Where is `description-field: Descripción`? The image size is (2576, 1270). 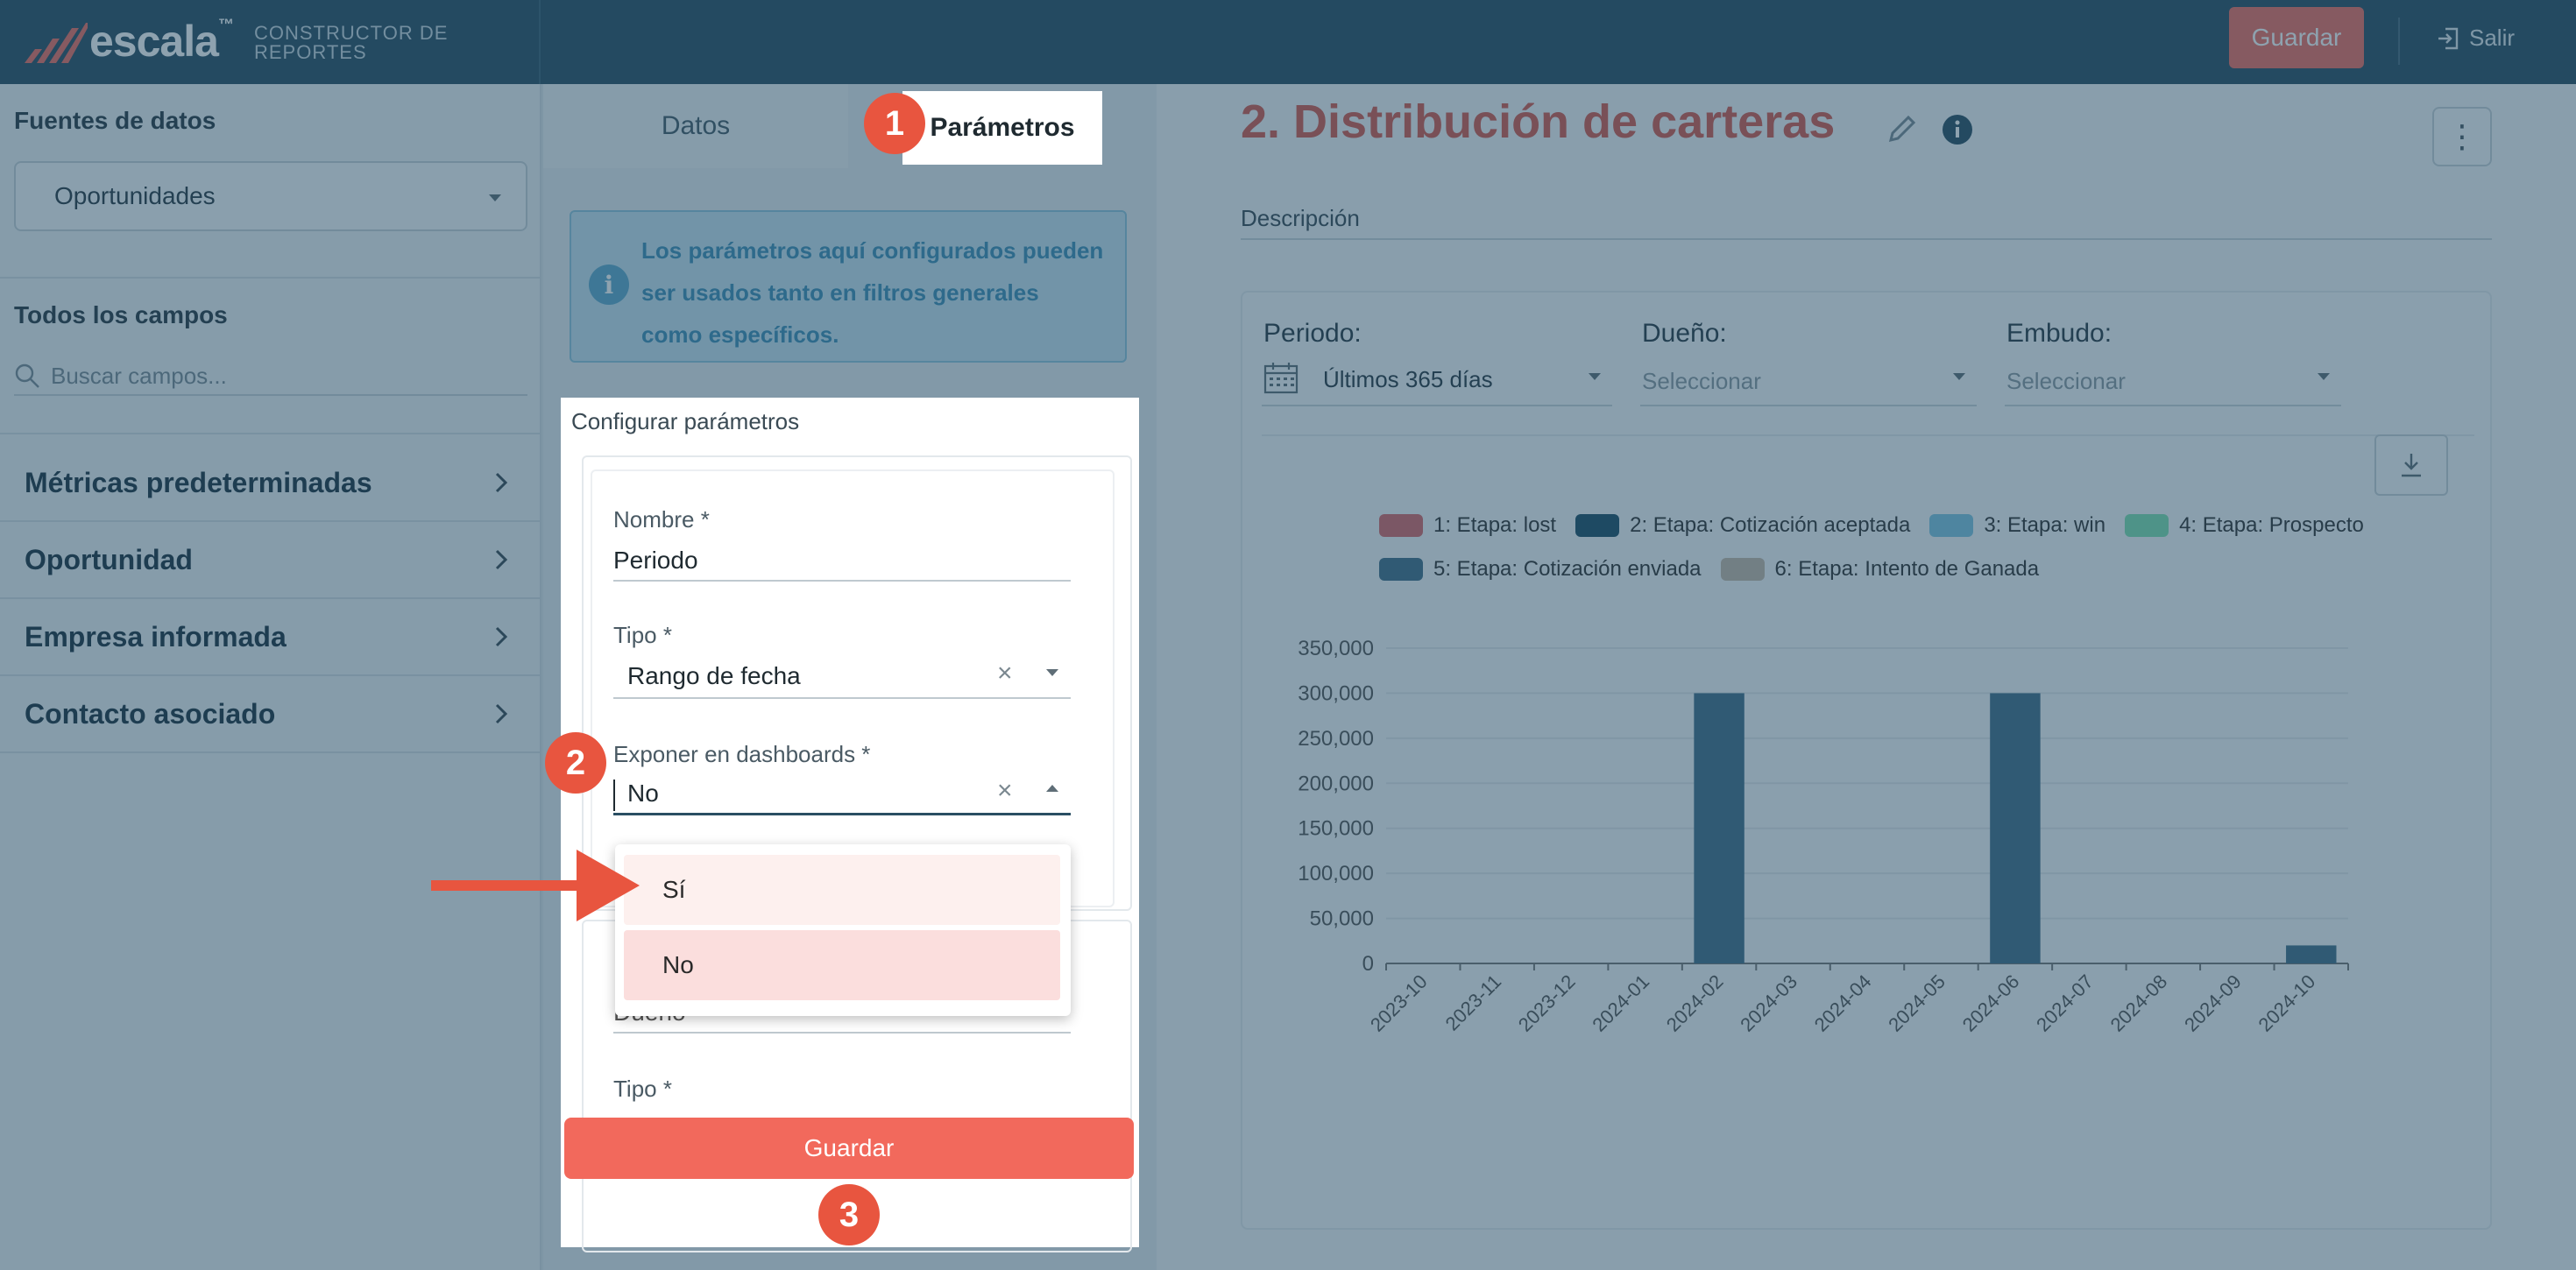 description-field: Descripción is located at coordinates (1300, 218).